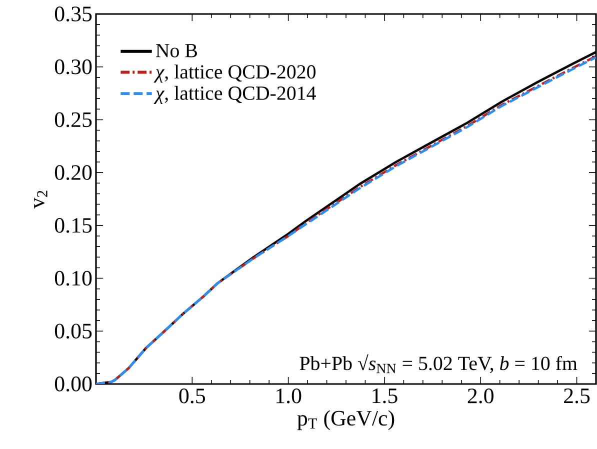  I want to click on y-tick-label: 0.30, so click(73, 66).